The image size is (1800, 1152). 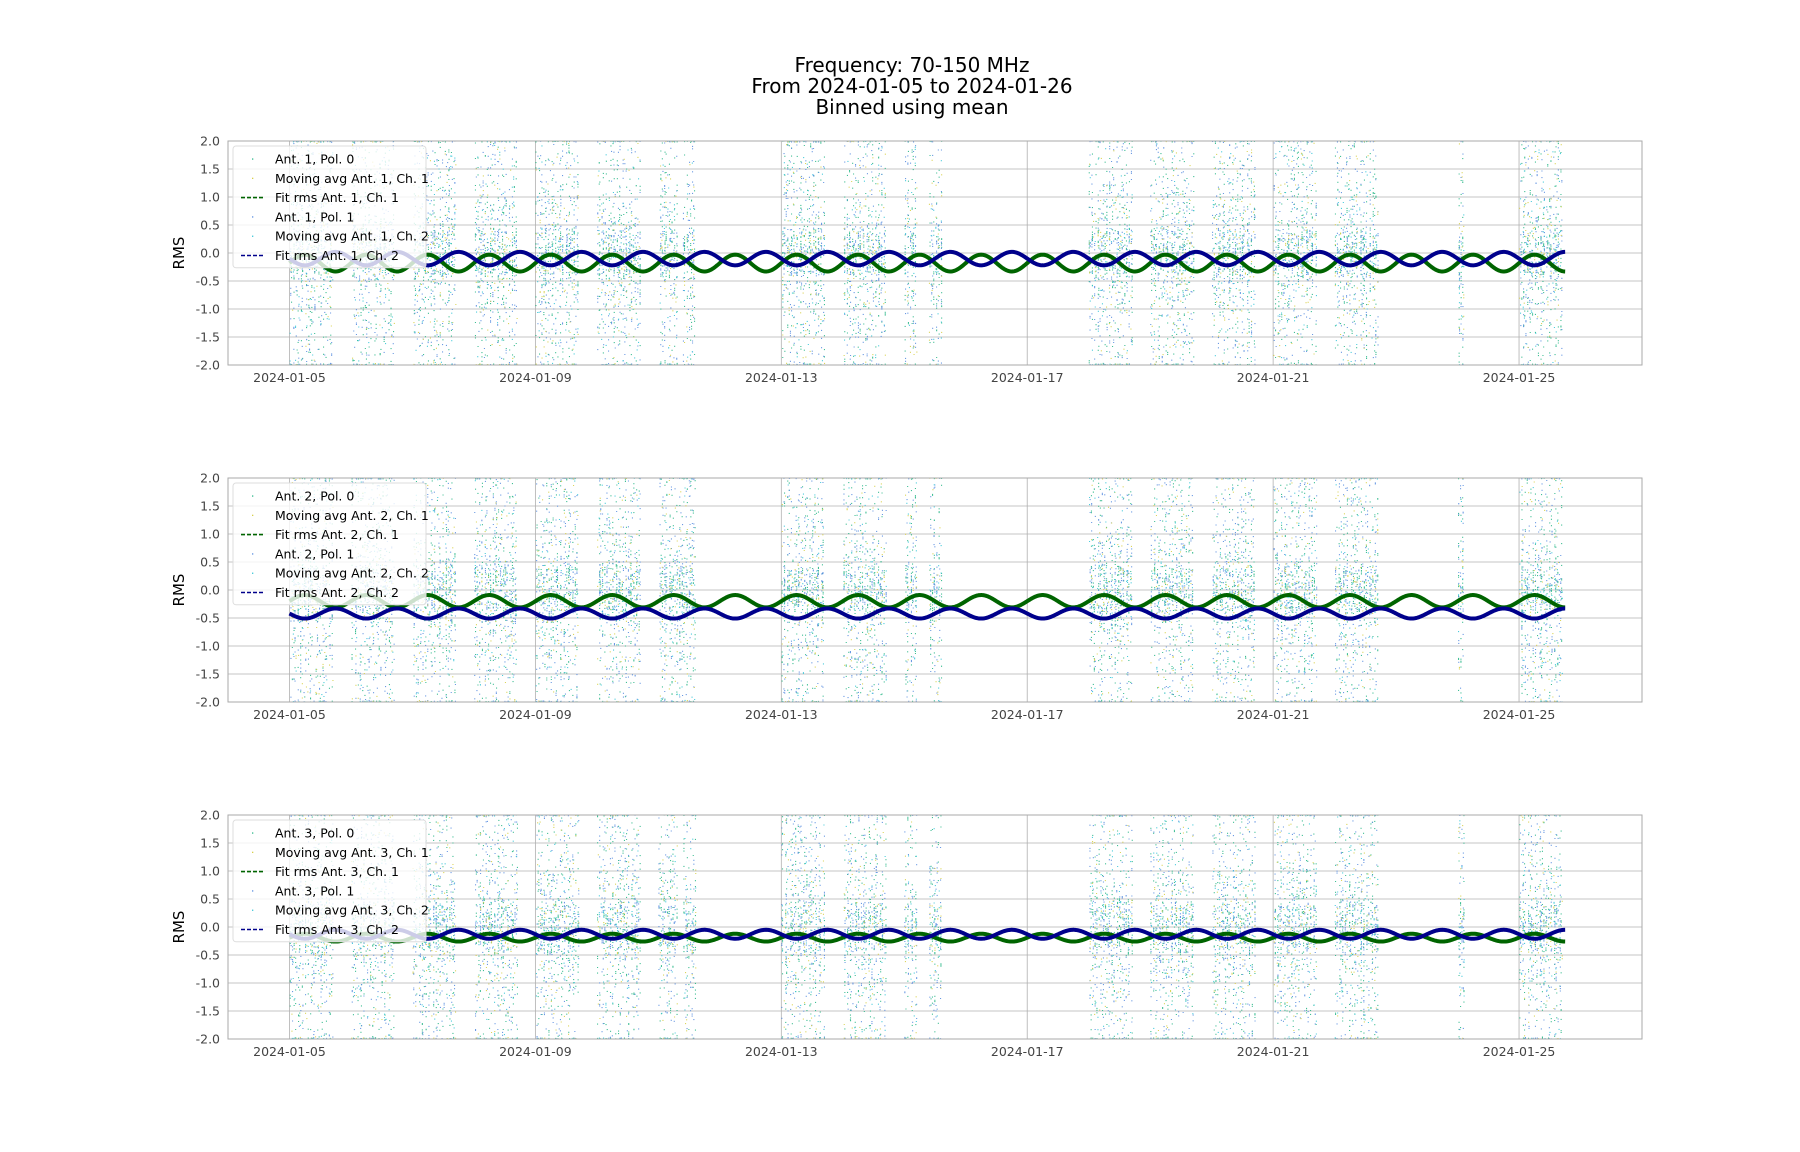 I want to click on y-tick-label: -0.5, so click(x=208, y=281).